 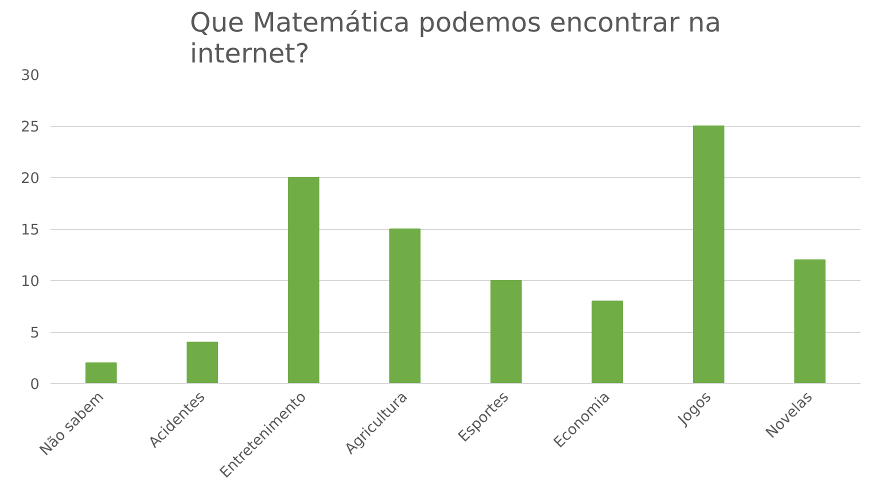 I want to click on chart-title: Que Matemática podemos encontrar na internet?, so click(x=456, y=39).